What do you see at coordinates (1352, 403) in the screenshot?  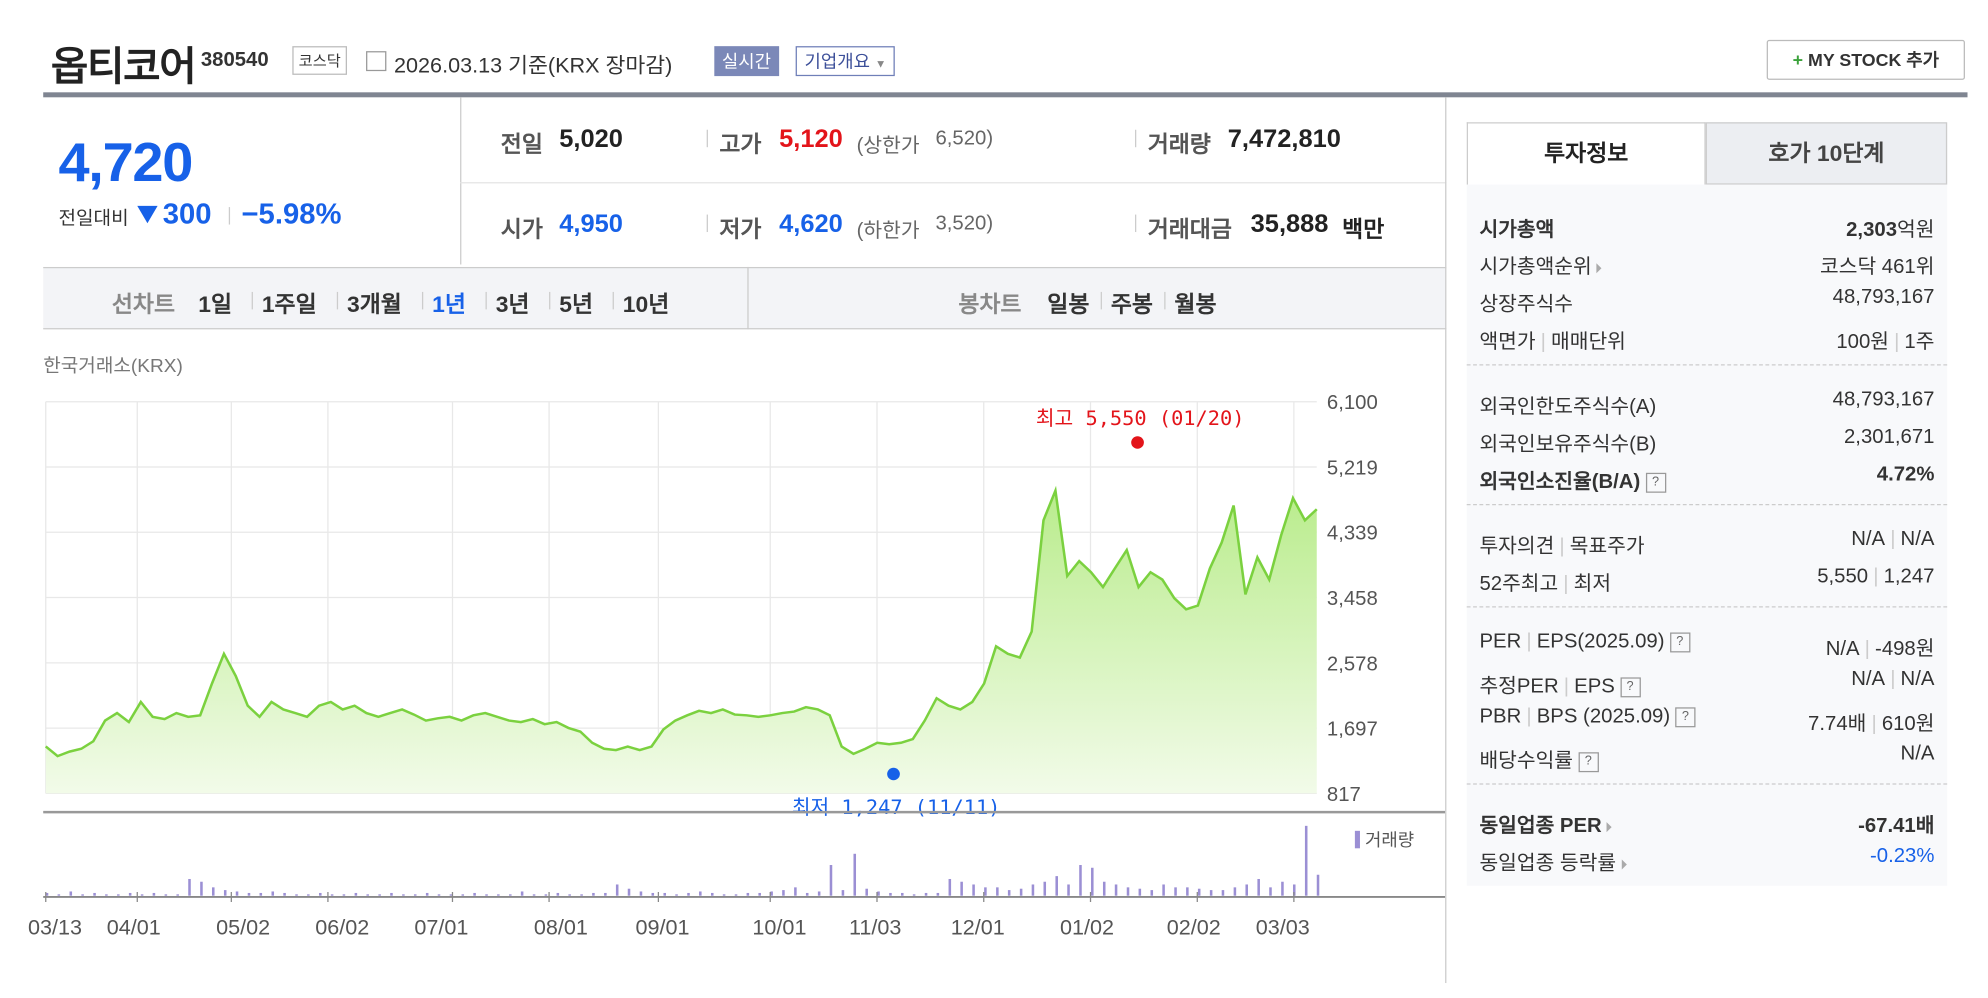 I see `y-tick-label: 6,100` at bounding box center [1352, 403].